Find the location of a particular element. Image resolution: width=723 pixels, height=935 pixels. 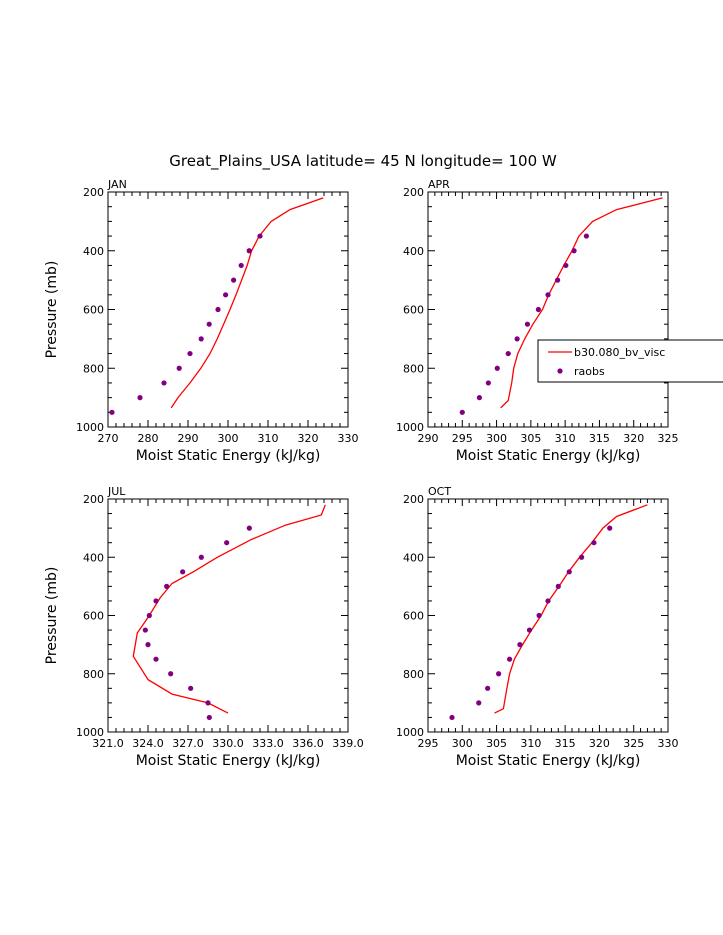

legend-model-label: b30.080_bv_visc is located at coordinates (619, 352).